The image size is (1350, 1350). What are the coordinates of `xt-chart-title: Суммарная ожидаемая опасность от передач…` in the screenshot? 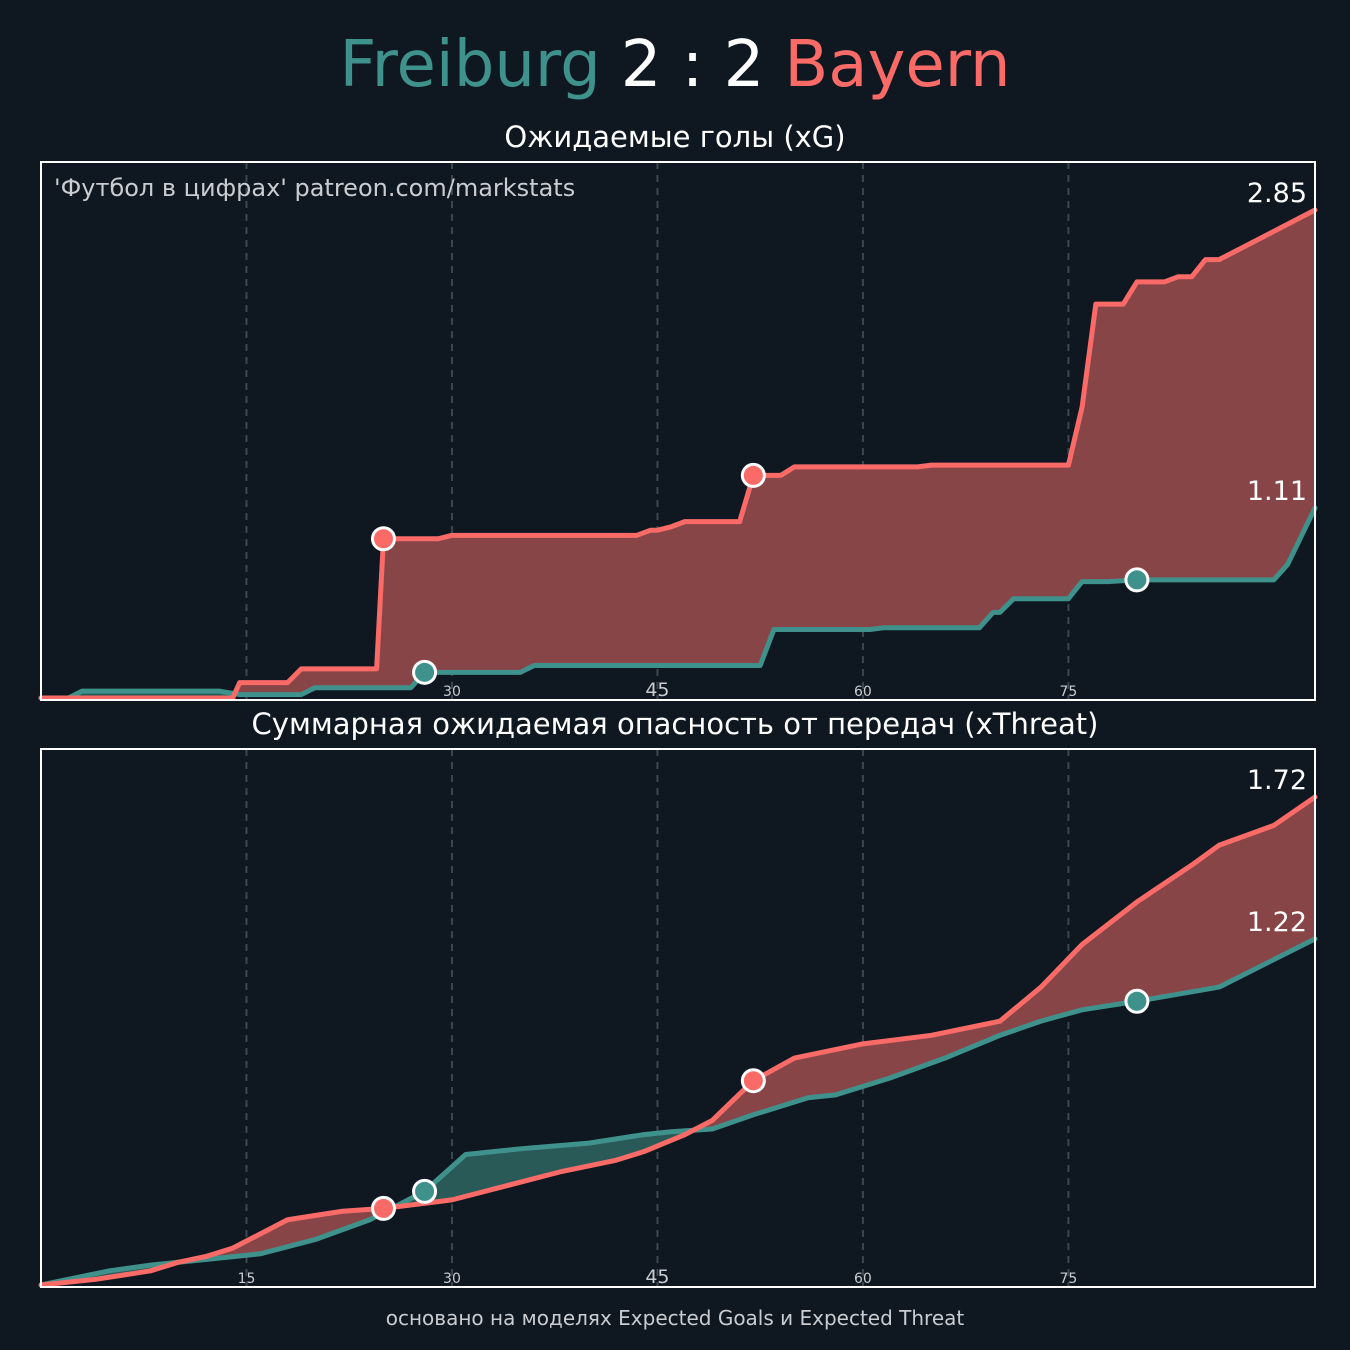 It's located at (675, 724).